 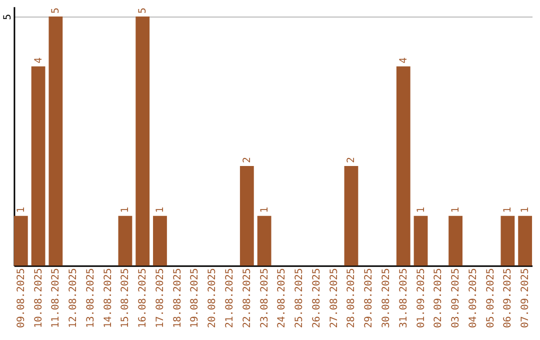 What do you see at coordinates (352, 298) in the screenshot?
I see `x-tick-label: 28.08.2025` at bounding box center [352, 298].